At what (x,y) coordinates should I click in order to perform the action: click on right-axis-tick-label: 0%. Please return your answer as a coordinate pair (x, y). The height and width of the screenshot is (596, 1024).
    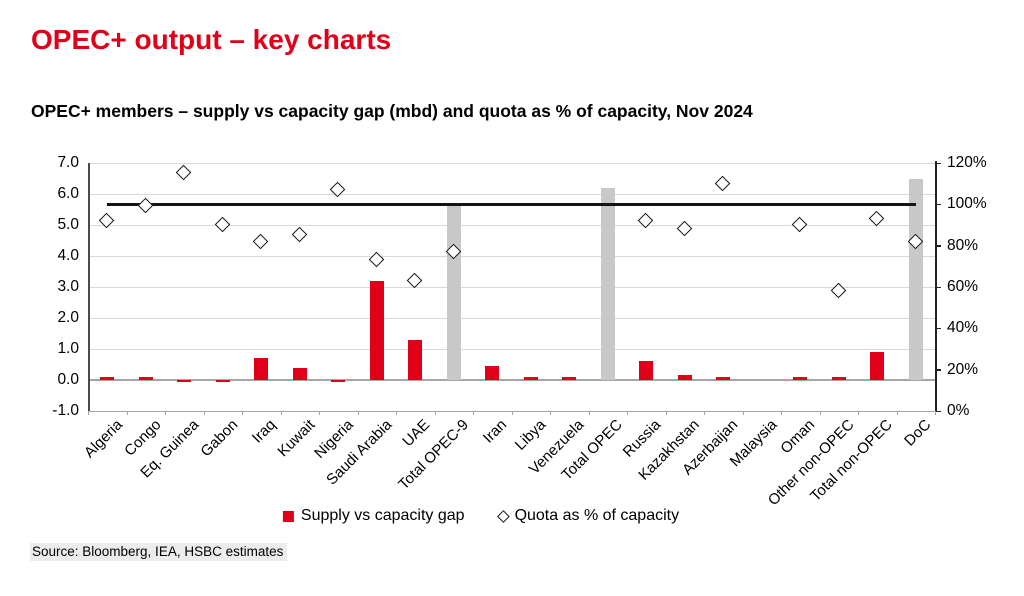
    Looking at the image, I should click on (958, 410).